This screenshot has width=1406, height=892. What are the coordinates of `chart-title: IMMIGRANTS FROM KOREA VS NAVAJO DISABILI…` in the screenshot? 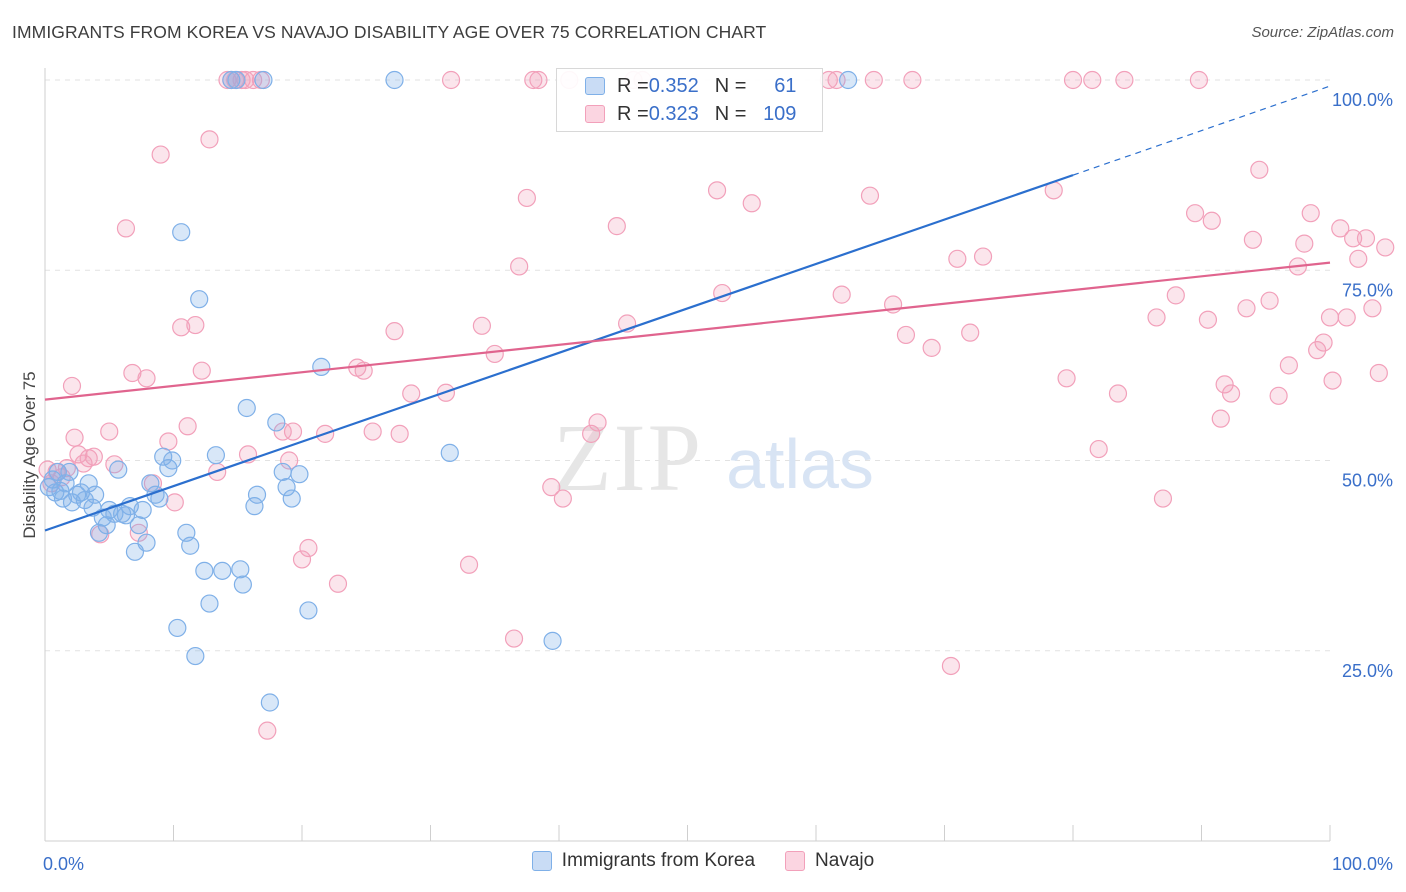 It's located at (389, 32).